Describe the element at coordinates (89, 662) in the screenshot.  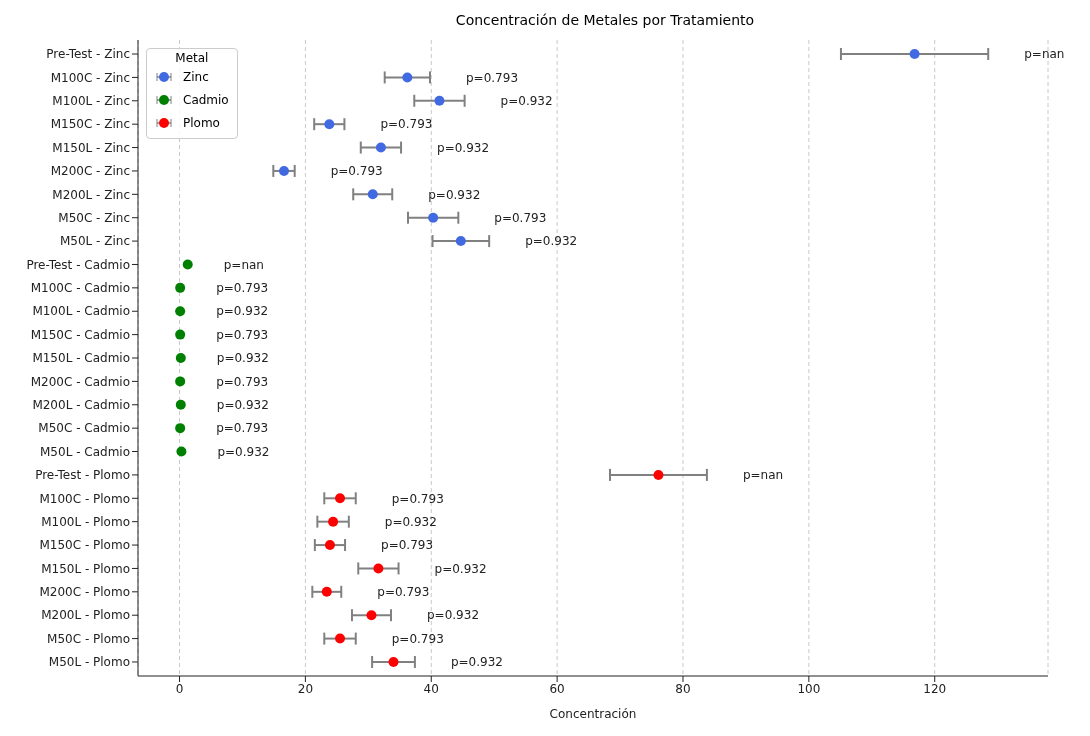
I see `y-tick-label: M50L - Plomo` at that location.